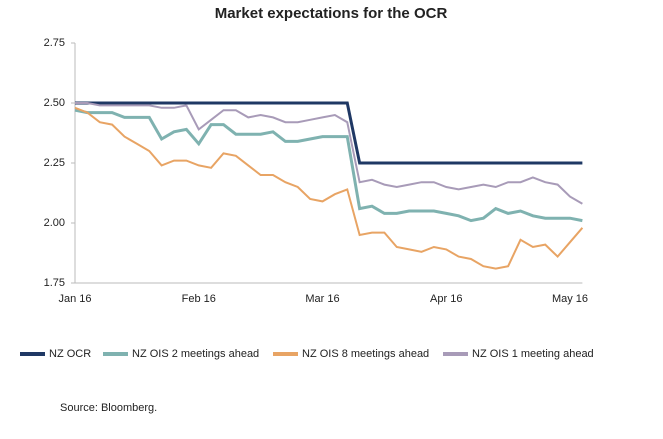 This screenshot has width=663, height=439. I want to click on y-tick-label: 2.50, so click(54, 103).